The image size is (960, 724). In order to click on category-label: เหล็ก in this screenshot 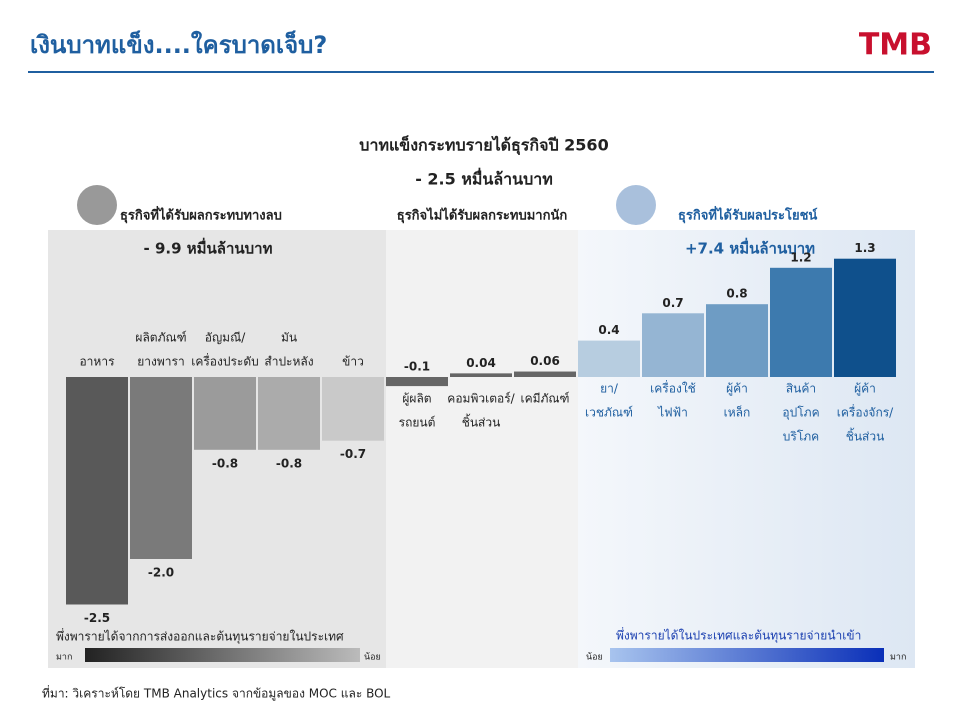, I will do `click(737, 412)`.